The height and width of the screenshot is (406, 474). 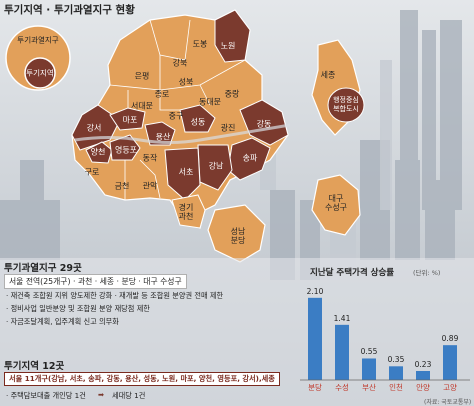 I want to click on district-label-dobong: 도봉, so click(x=200, y=44).